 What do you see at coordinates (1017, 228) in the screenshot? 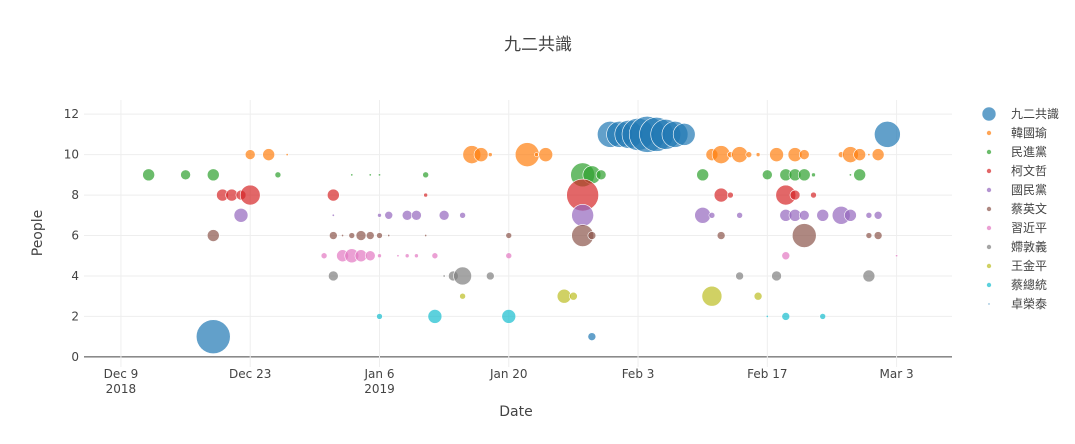
I see `legend-item-6: 習近平` at bounding box center [1017, 228].